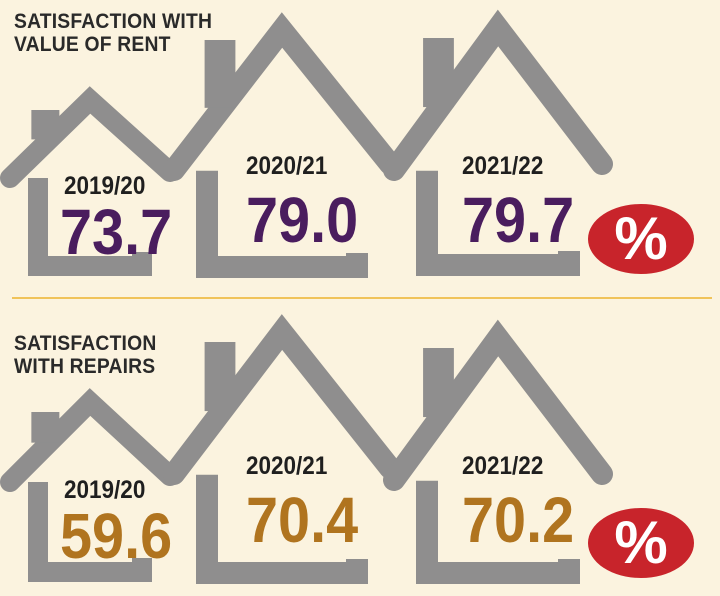 This screenshot has width=720, height=596. What do you see at coordinates (518, 520) in the screenshot?
I see `repairs-value-2021-22: 70.2` at bounding box center [518, 520].